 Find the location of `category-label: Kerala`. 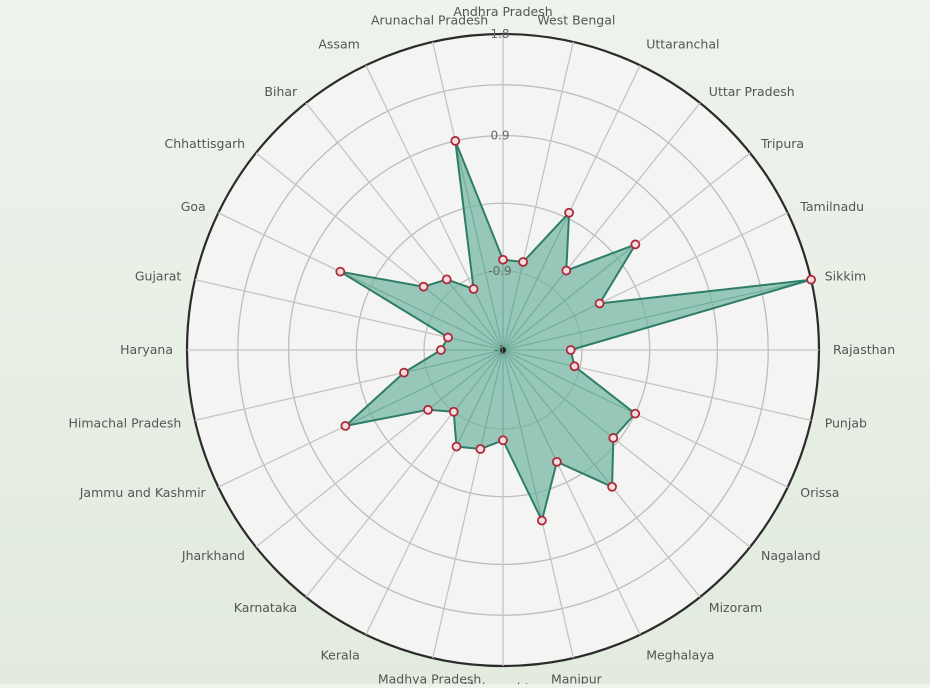

category-label: Kerala is located at coordinates (340, 654).